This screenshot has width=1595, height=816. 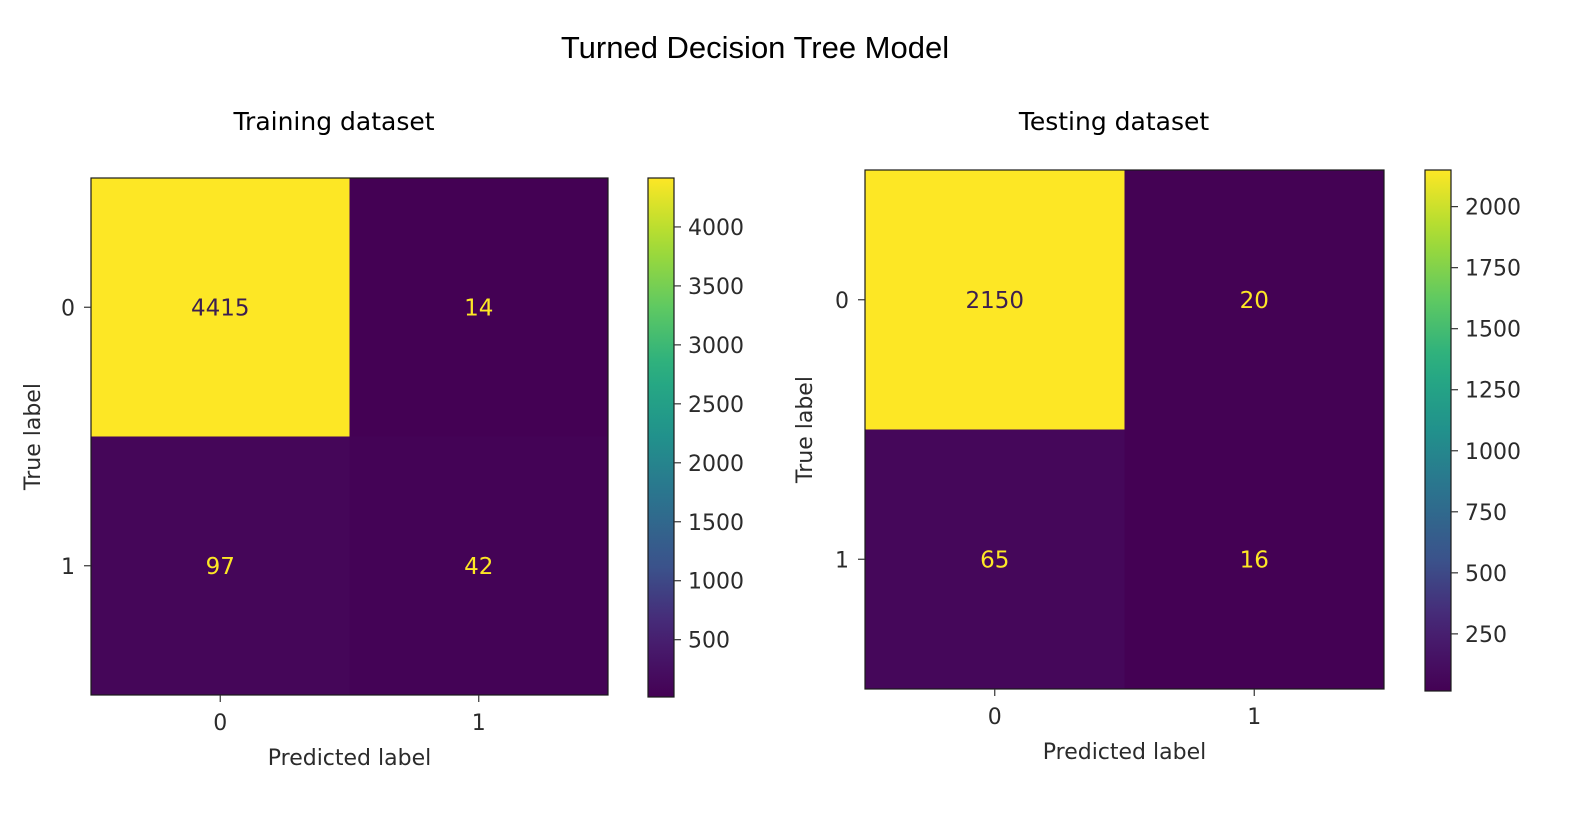 I want to click on chart1-colorbar-tick-label-5: 3000, so click(x=716, y=346).